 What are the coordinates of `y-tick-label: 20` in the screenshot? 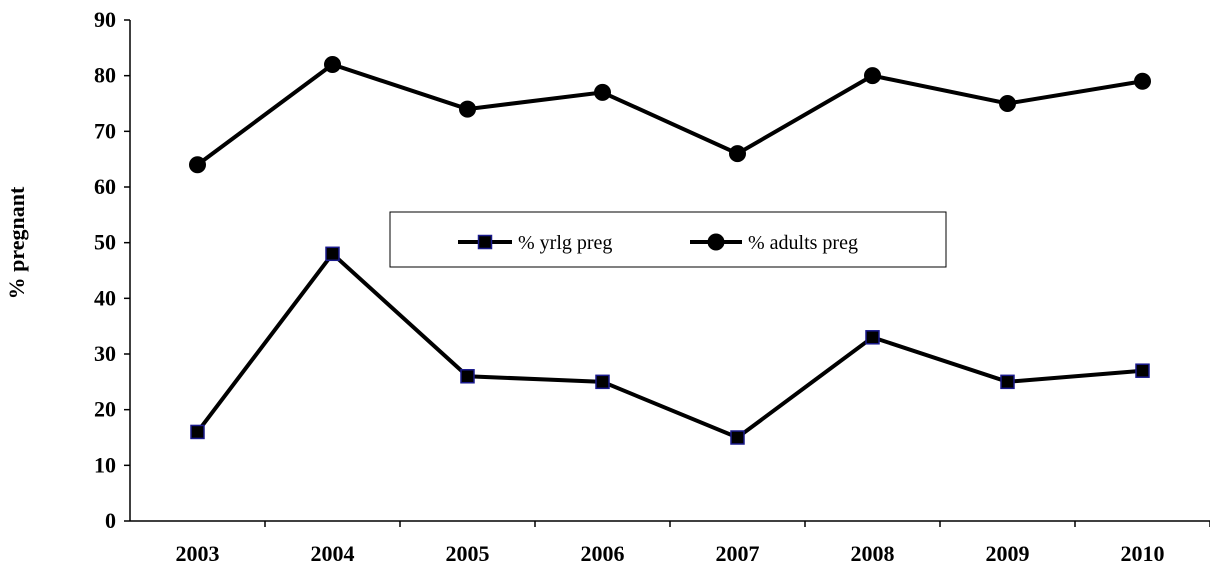 It's located at (105, 409).